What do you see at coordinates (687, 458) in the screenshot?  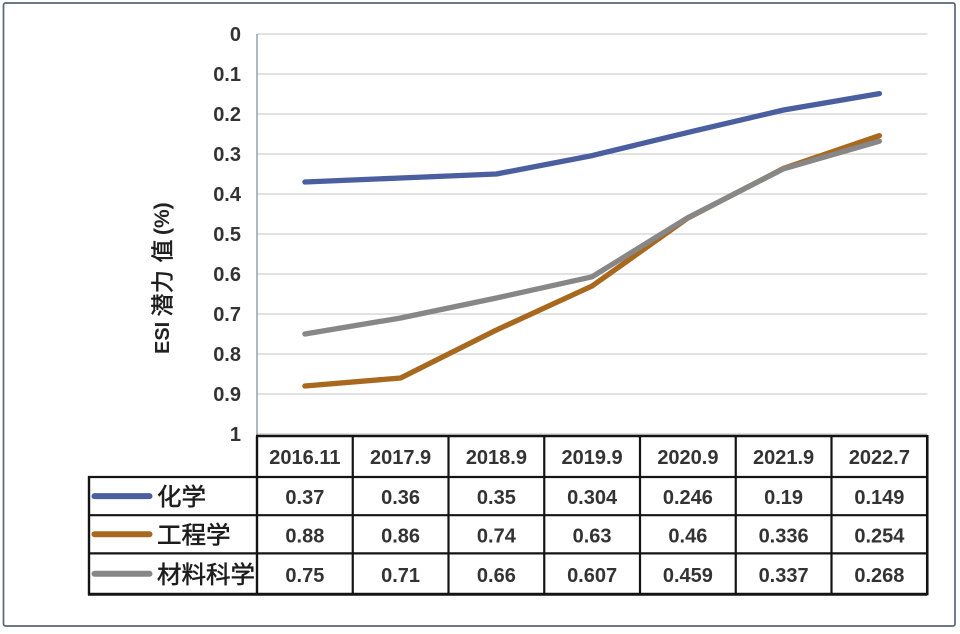 I see `svg-text: 2020.9` at bounding box center [687, 458].